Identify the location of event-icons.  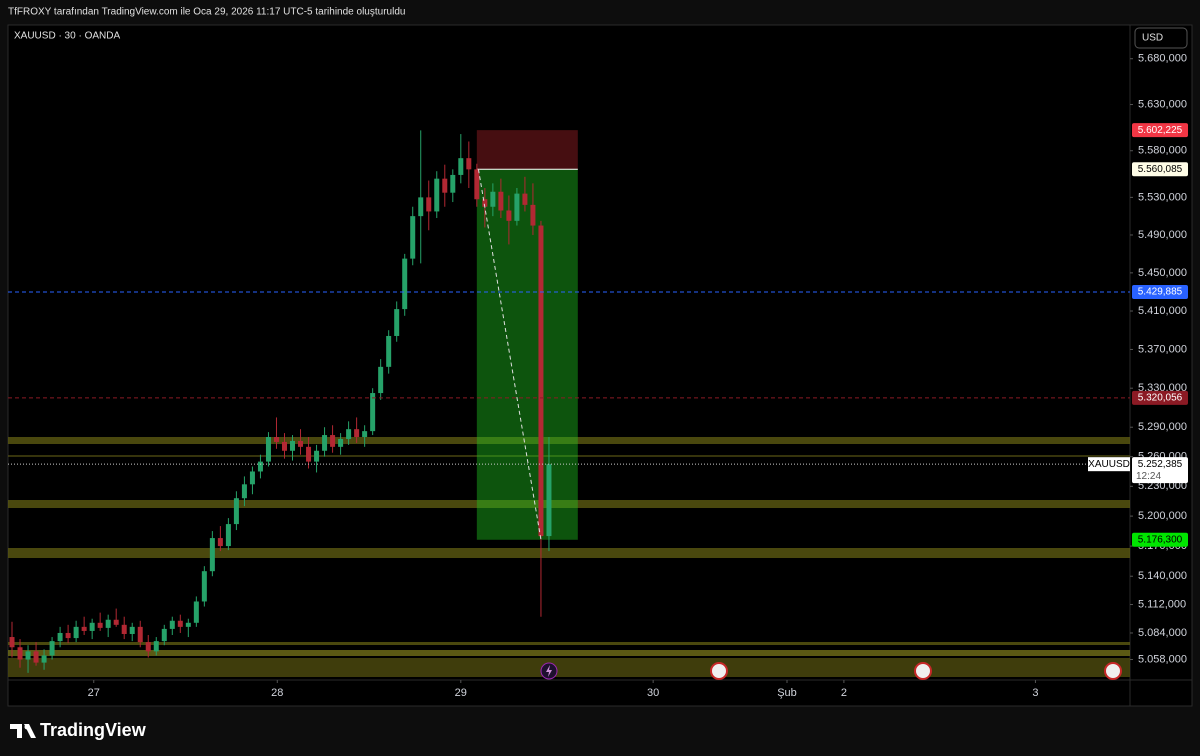
(831, 671).